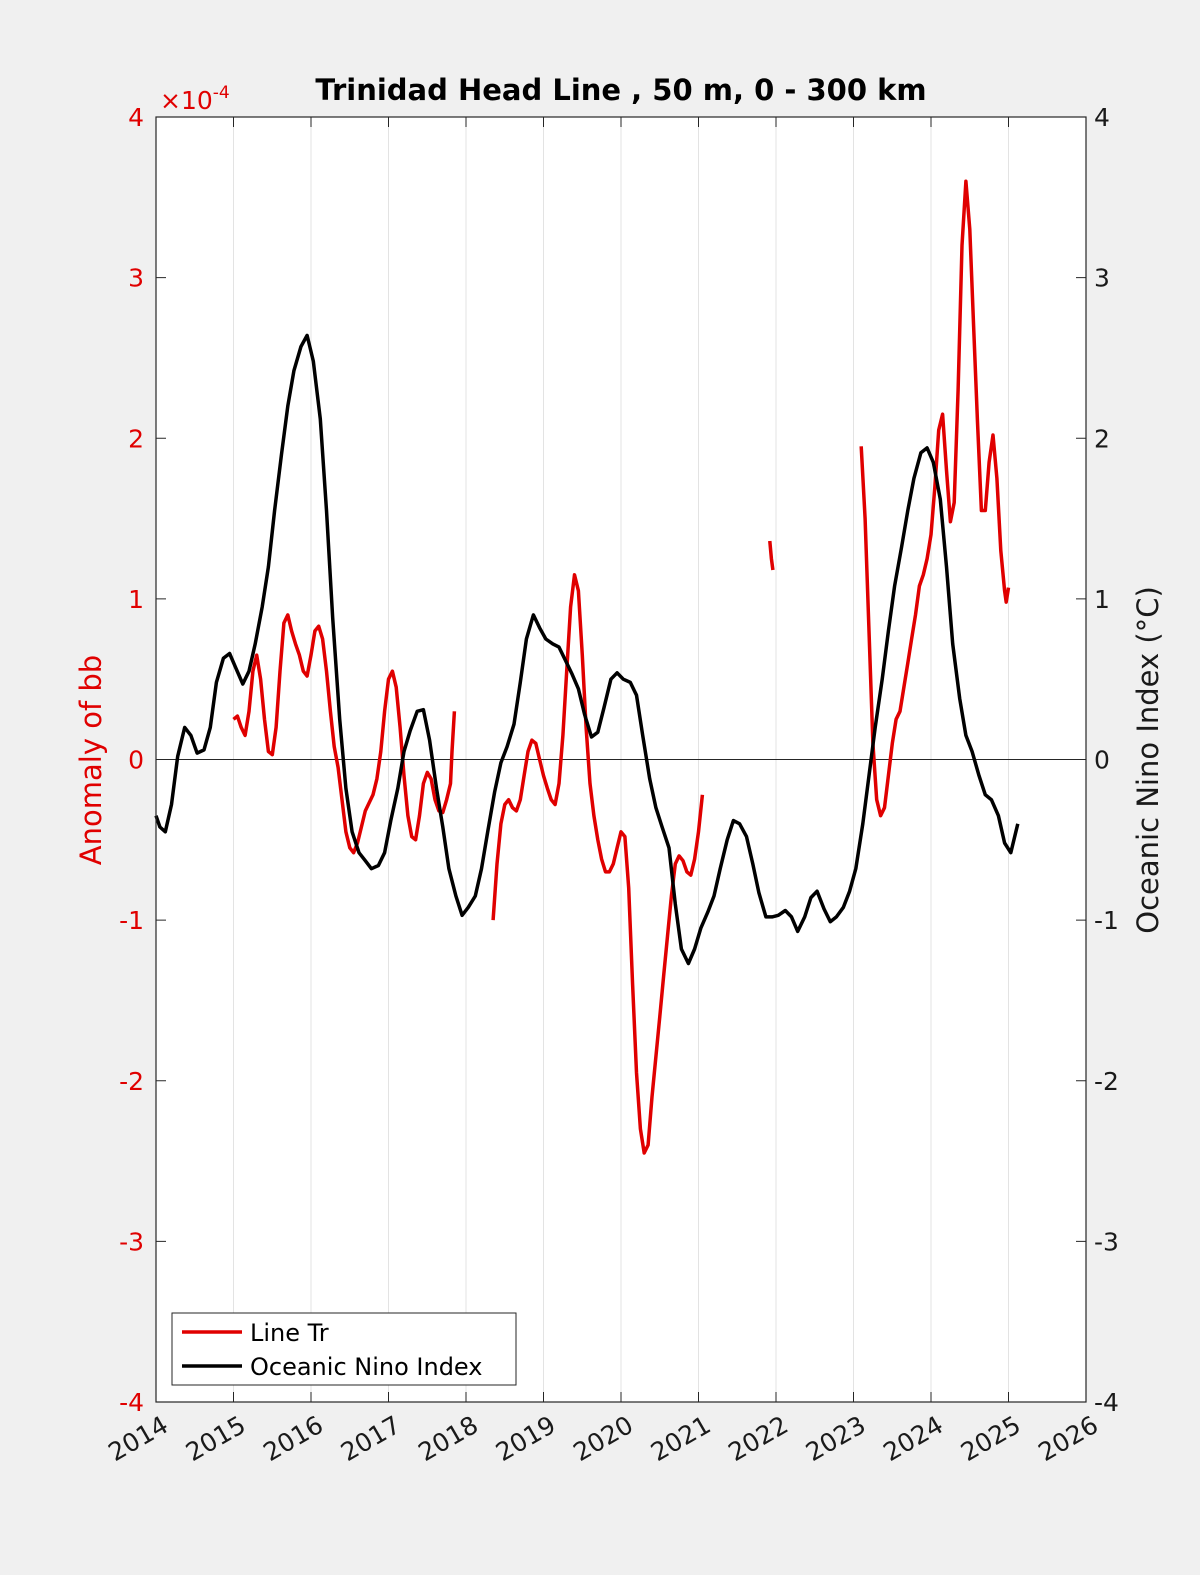 This screenshot has height=1575, width=1200. I want to click on x-tick-label: 2014, so click(138, 1438).